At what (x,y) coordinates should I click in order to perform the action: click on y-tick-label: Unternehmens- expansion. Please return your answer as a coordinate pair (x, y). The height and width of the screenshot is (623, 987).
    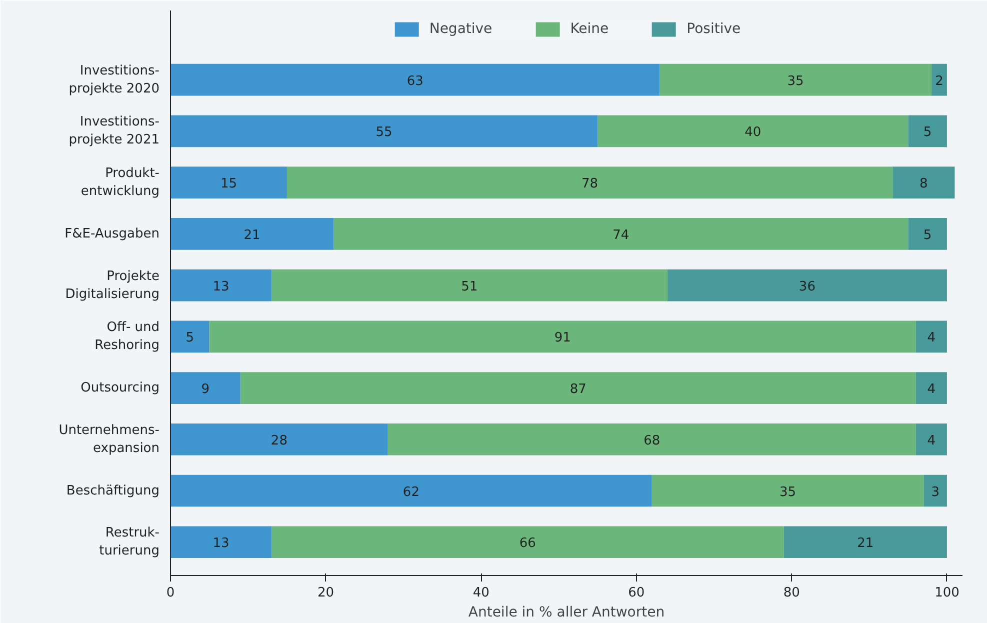
    Looking at the image, I should click on (109, 439).